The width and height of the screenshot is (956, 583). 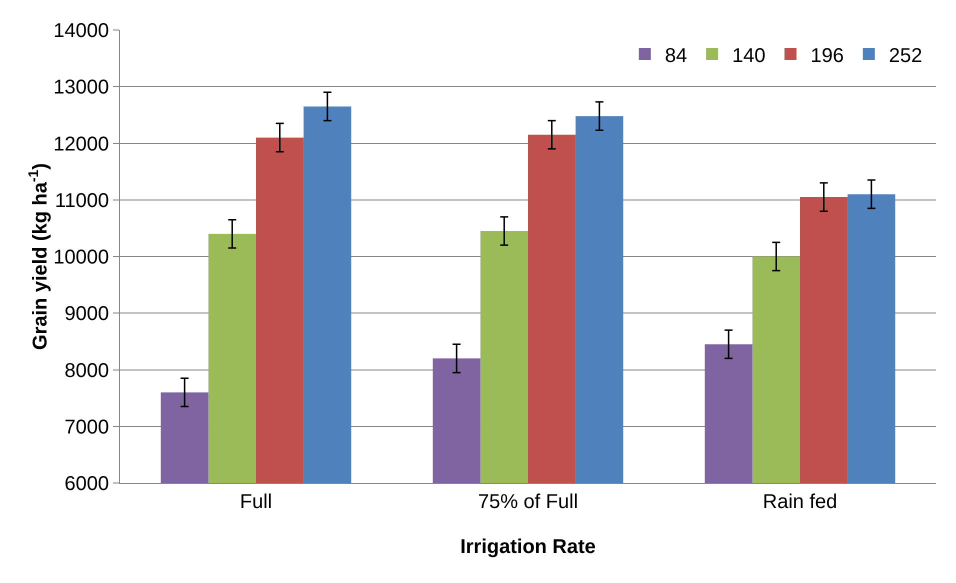 I want to click on x-tick-label: 75% of Full, so click(x=528, y=502).